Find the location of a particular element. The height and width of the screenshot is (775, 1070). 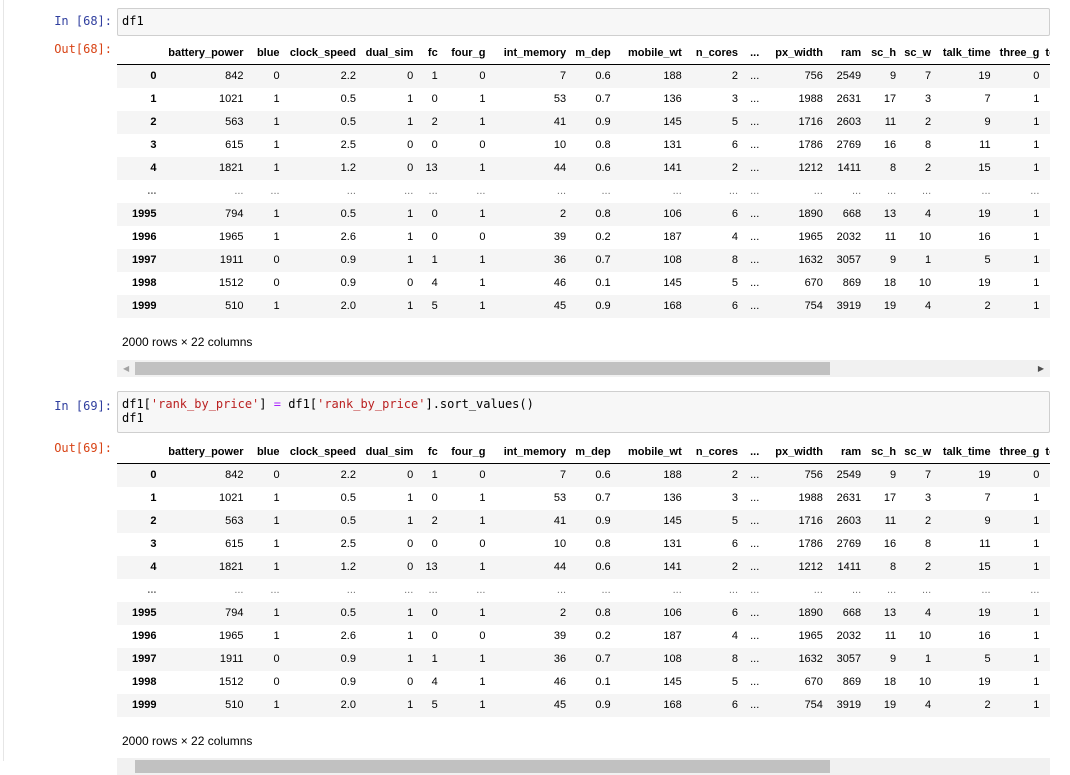

table-cell: 668 is located at coordinates (852, 214).